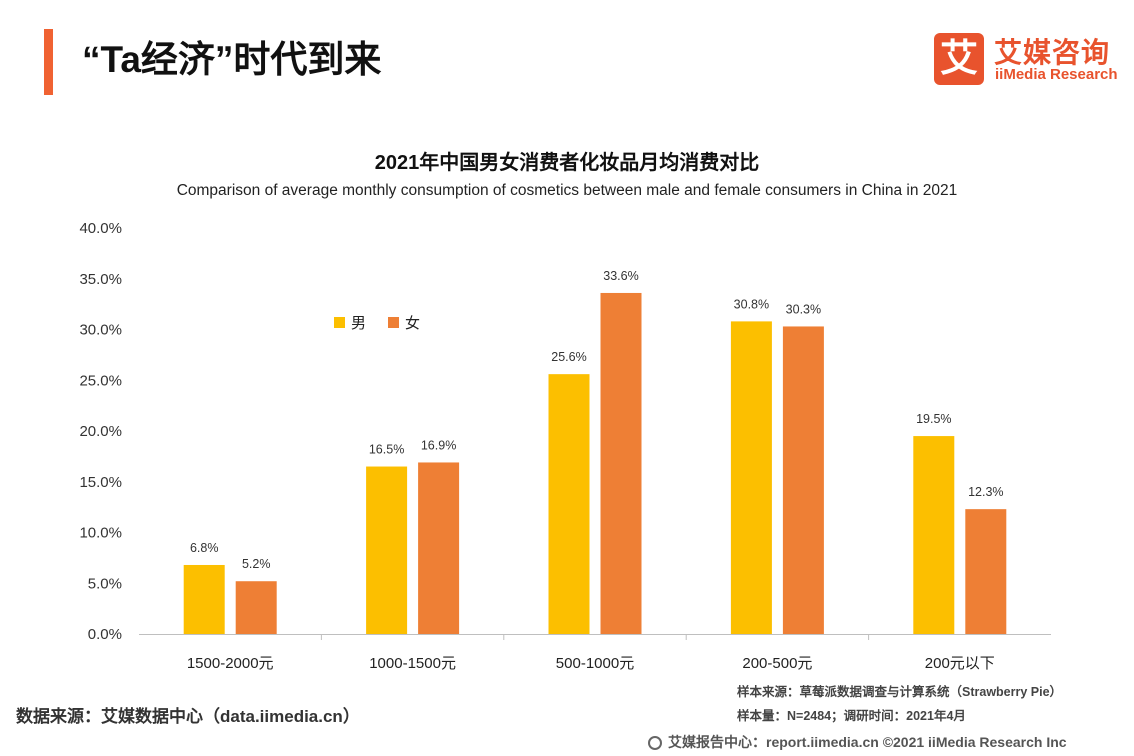 The image size is (1134, 756). What do you see at coordinates (595, 663) in the screenshot?
I see `x-category-label: 500-1000元` at bounding box center [595, 663].